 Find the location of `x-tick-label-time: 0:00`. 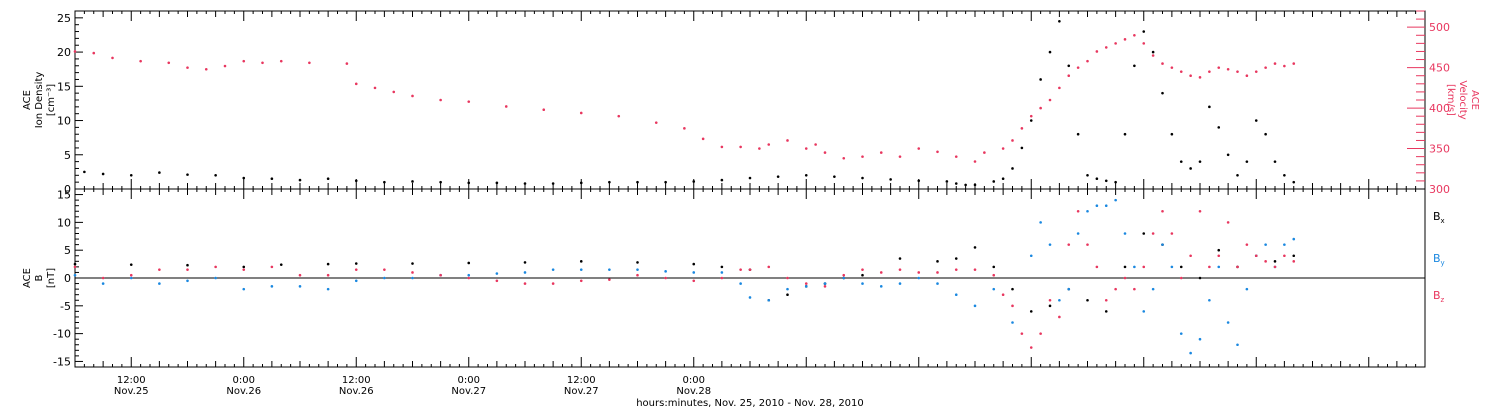

x-tick-label-time: 0:00 is located at coordinates (694, 380).